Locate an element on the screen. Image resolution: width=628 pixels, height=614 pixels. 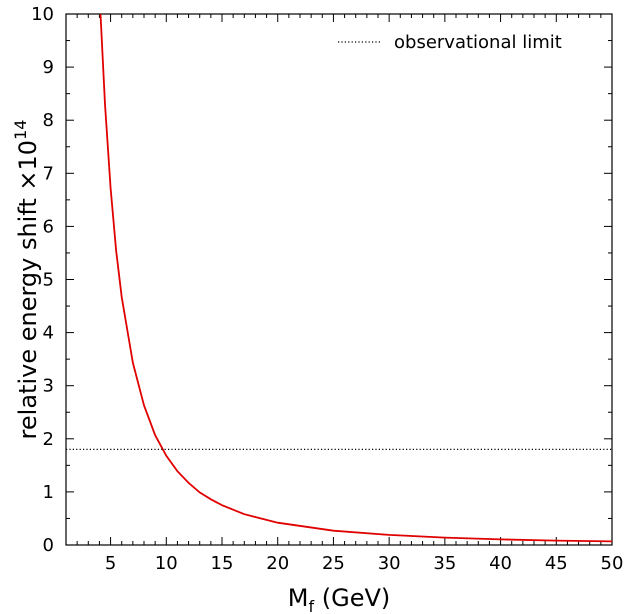
y-tick-label: 9 is located at coordinates (48, 67).